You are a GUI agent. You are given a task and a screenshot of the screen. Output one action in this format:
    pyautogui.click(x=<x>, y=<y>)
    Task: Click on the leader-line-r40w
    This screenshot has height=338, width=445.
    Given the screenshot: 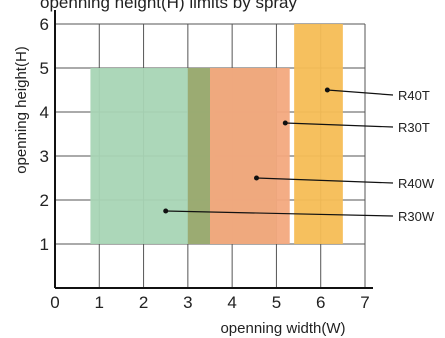 What is the action you would take?
    pyautogui.click(x=325, y=180)
    